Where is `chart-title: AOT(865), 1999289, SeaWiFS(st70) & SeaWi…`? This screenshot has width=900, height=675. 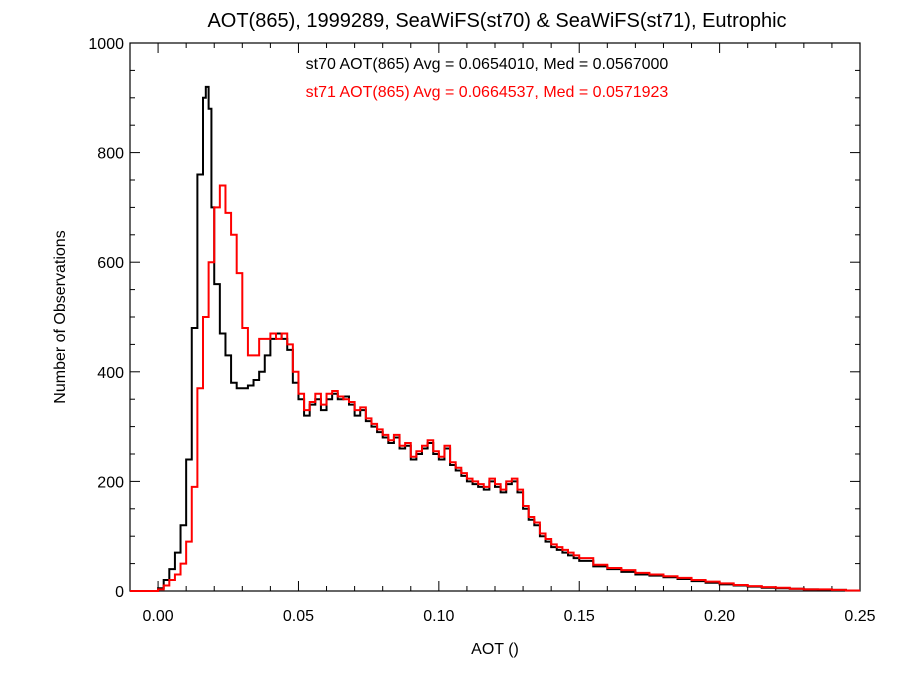 chart-title: AOT(865), 1999289, SeaWiFS(st70) & SeaWi… is located at coordinates (496, 21).